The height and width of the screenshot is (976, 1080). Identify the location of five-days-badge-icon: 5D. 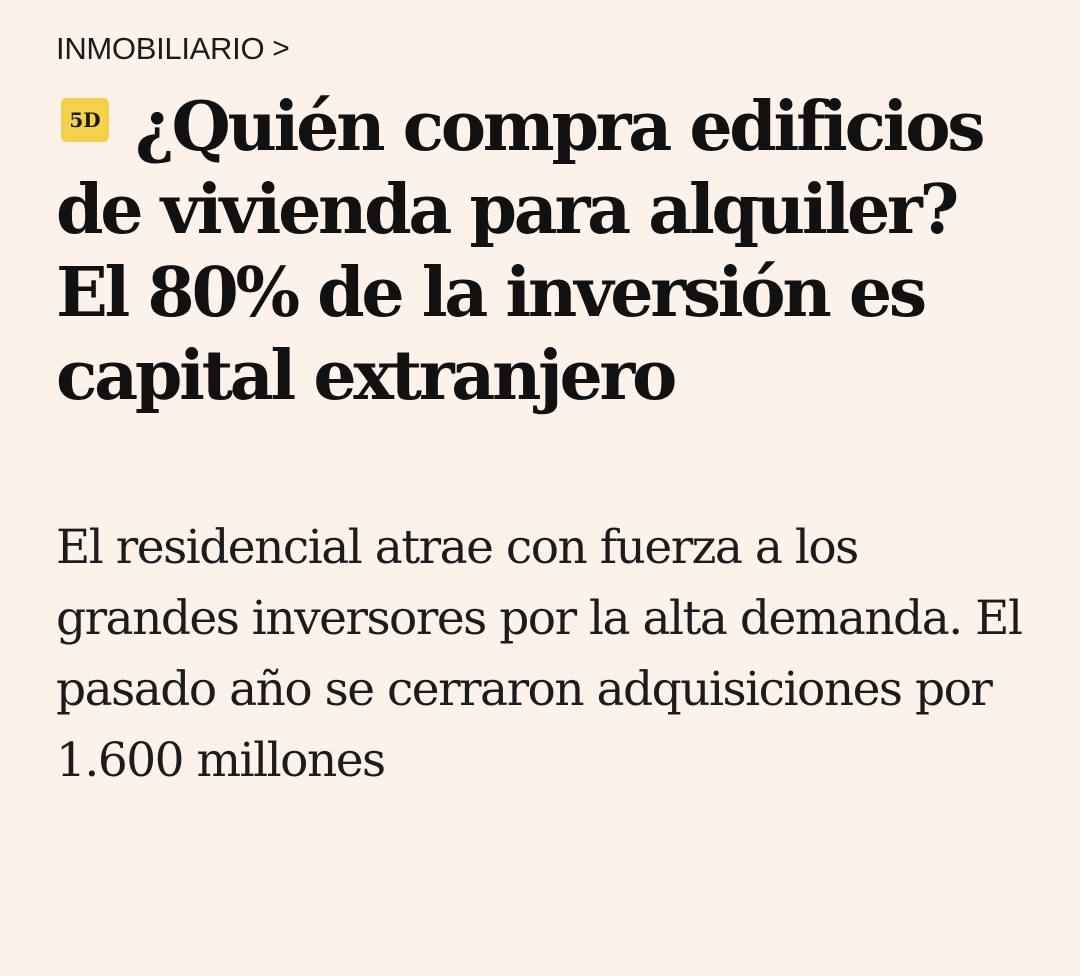
(85, 120).